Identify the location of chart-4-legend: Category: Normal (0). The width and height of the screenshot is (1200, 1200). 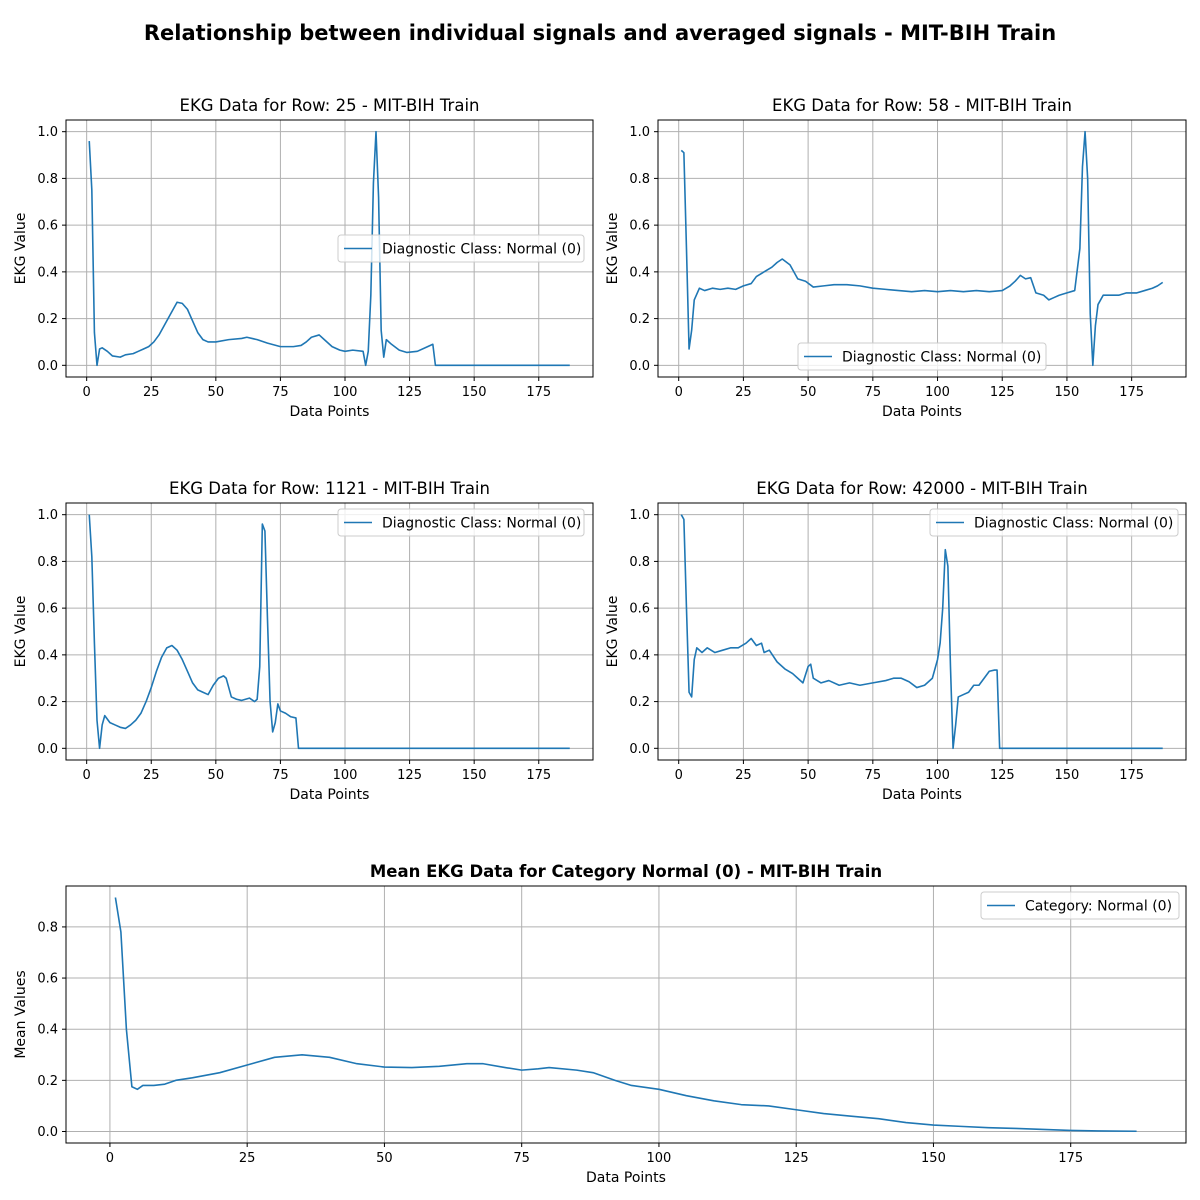
(1080, 905).